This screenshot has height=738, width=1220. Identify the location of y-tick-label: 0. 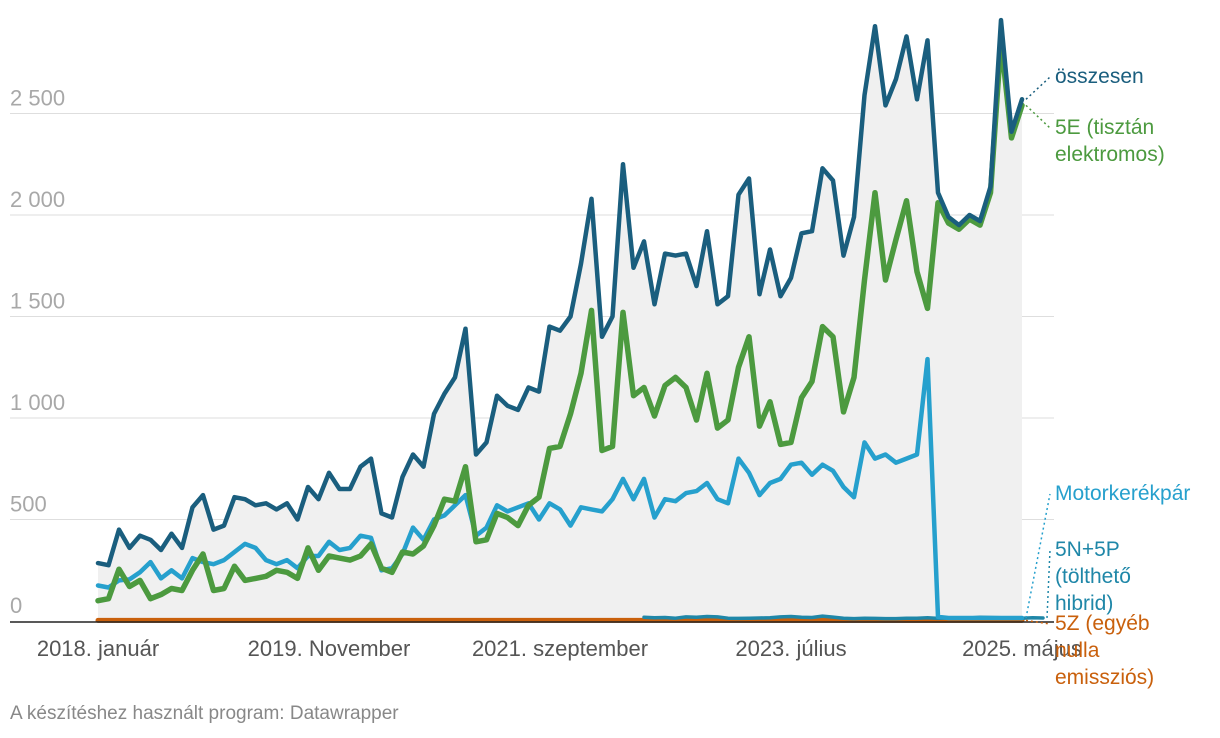
(16, 605).